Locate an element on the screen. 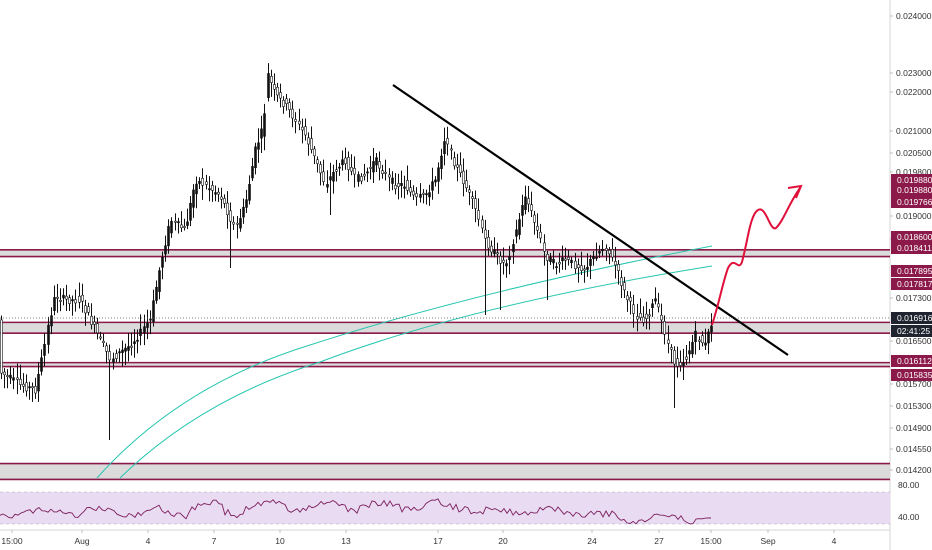 The image size is (932, 550). price-badge-label: 0.019880 is located at coordinates (914, 190).